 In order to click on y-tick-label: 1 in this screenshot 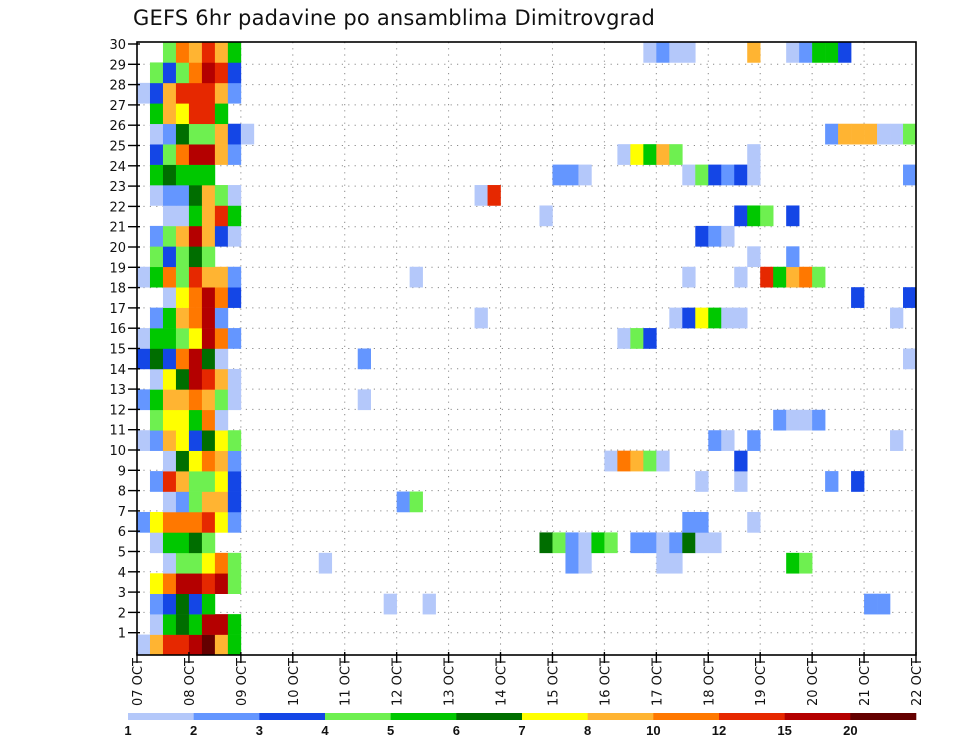, I will do `click(122, 634)`.